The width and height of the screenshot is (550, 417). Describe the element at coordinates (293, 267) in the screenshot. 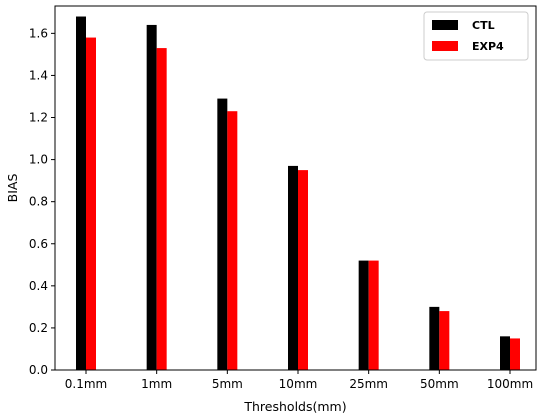

I see `bar-ctl-10mm` at that location.